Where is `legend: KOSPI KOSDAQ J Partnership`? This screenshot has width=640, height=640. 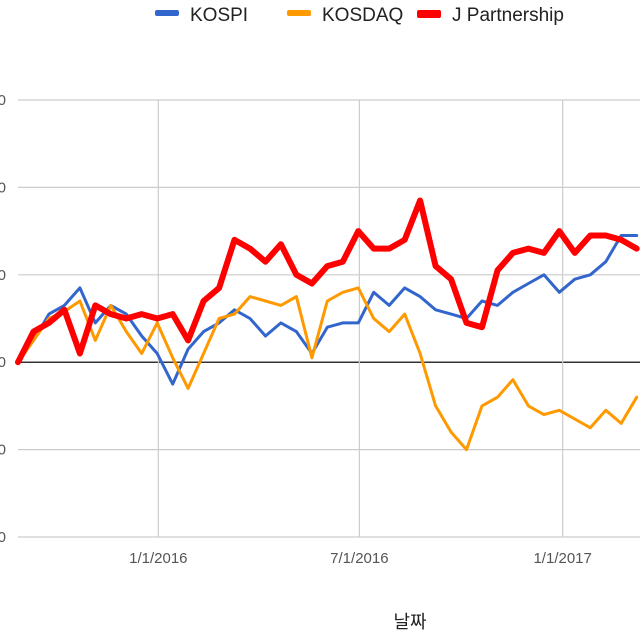 legend: KOSPI KOSDAQ J Partnership is located at coordinates (359, 15).